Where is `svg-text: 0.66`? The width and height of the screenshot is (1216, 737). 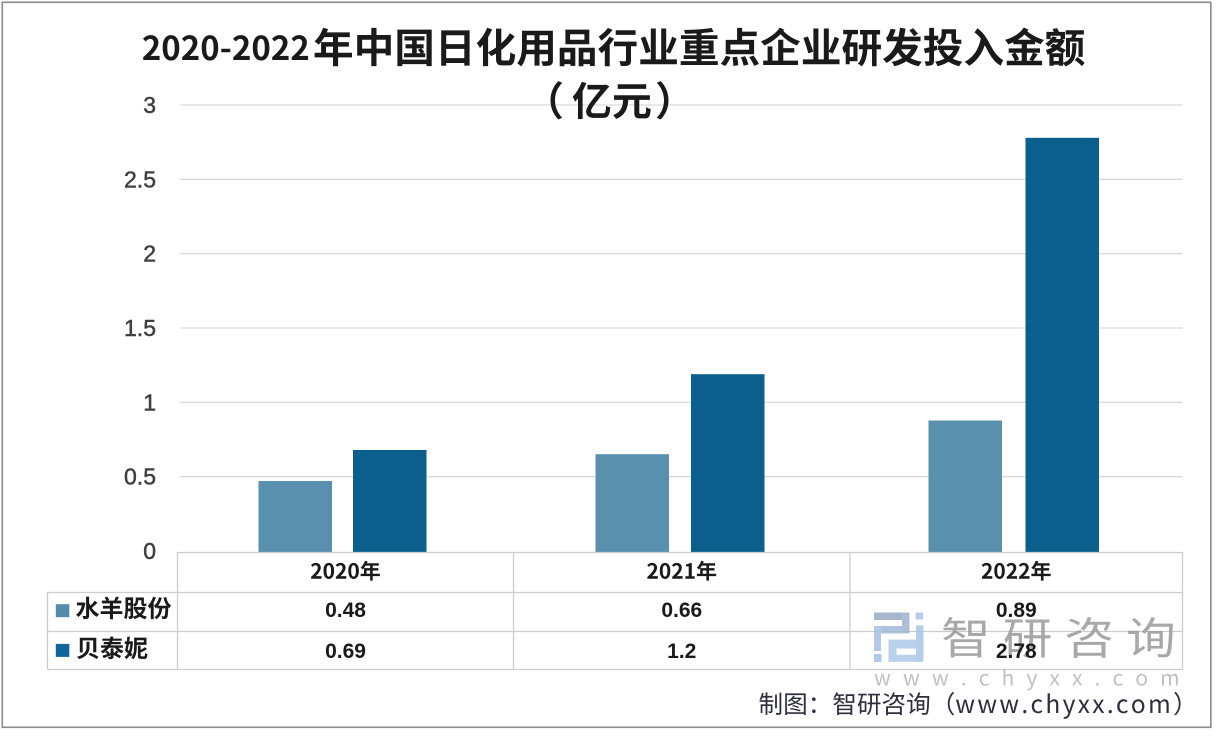 svg-text: 0.66 is located at coordinates (681, 610).